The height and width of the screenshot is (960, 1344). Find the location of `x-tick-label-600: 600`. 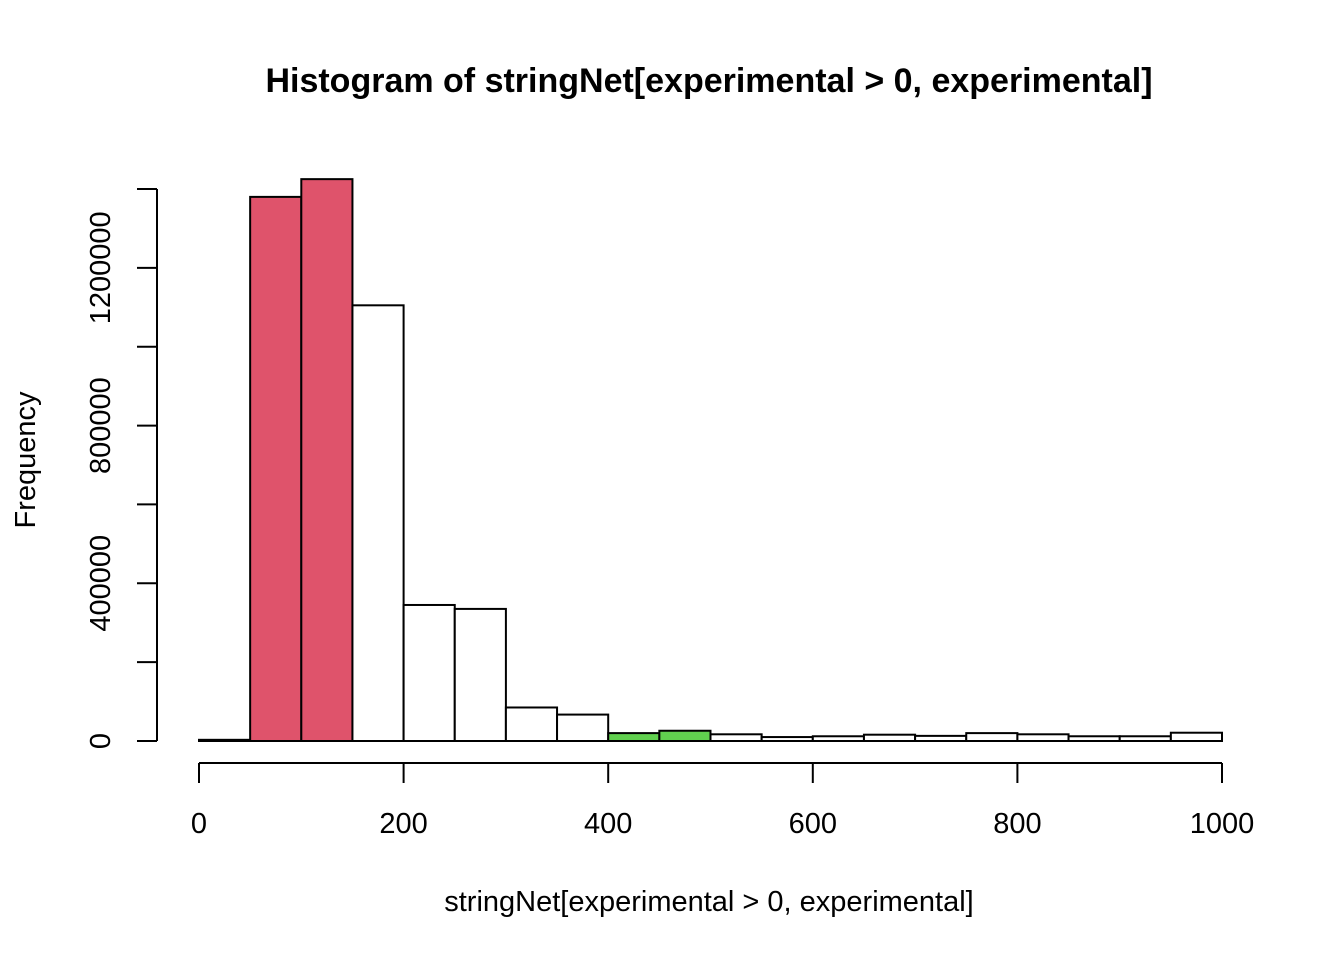

x-tick-label-600: 600 is located at coordinates (813, 824).